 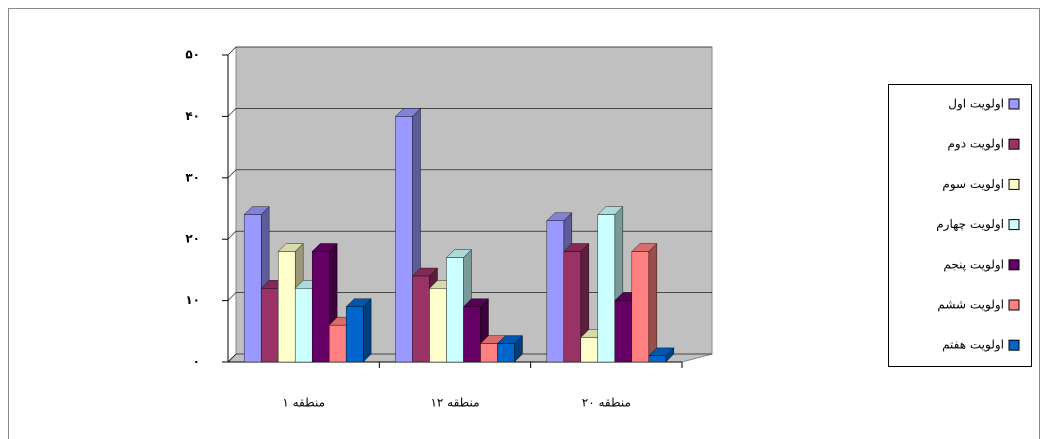 I want to click on y-tick-label: ۰, so click(x=196, y=362).